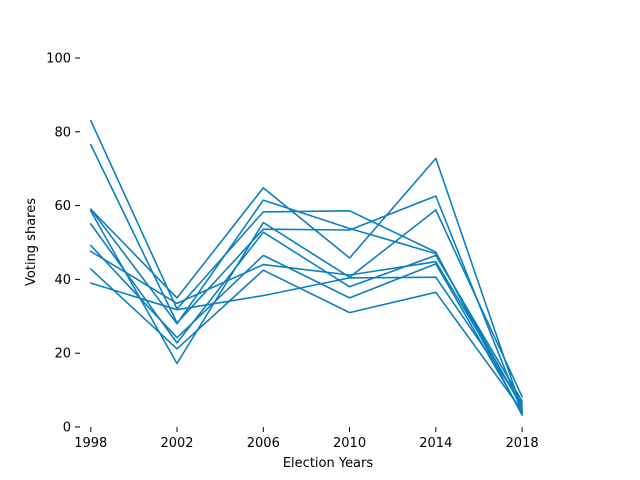  Describe the element at coordinates (58, 59) in the screenshot. I see `y-tick-label: 100` at that location.